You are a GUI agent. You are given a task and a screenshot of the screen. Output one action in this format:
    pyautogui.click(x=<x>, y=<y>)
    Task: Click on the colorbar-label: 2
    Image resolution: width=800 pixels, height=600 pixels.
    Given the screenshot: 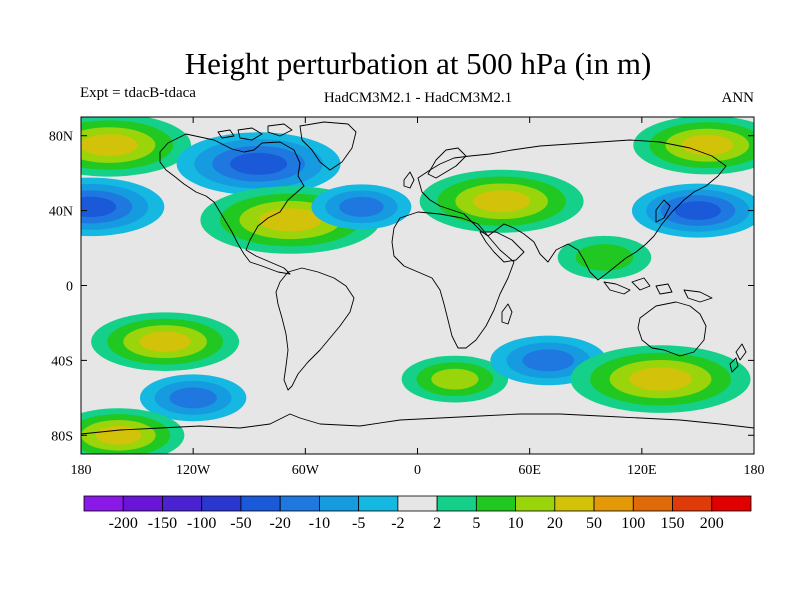 What is the action you would take?
    pyautogui.click(x=437, y=523)
    